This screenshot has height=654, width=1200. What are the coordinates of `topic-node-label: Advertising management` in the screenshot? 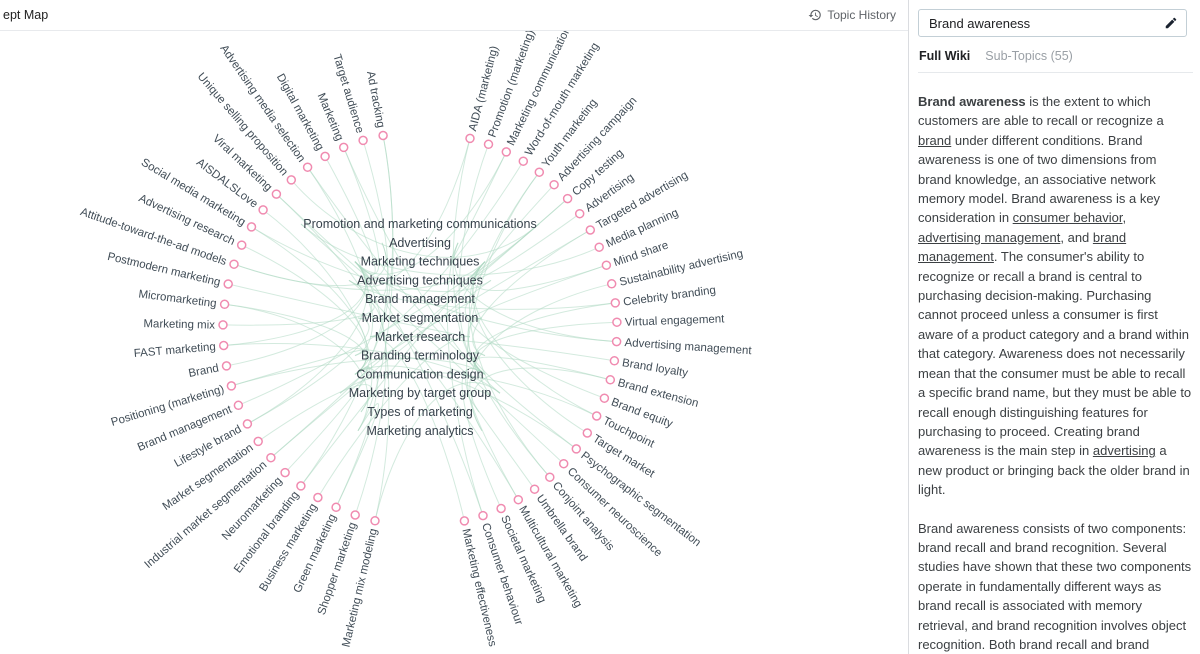 It's located at (688, 347).